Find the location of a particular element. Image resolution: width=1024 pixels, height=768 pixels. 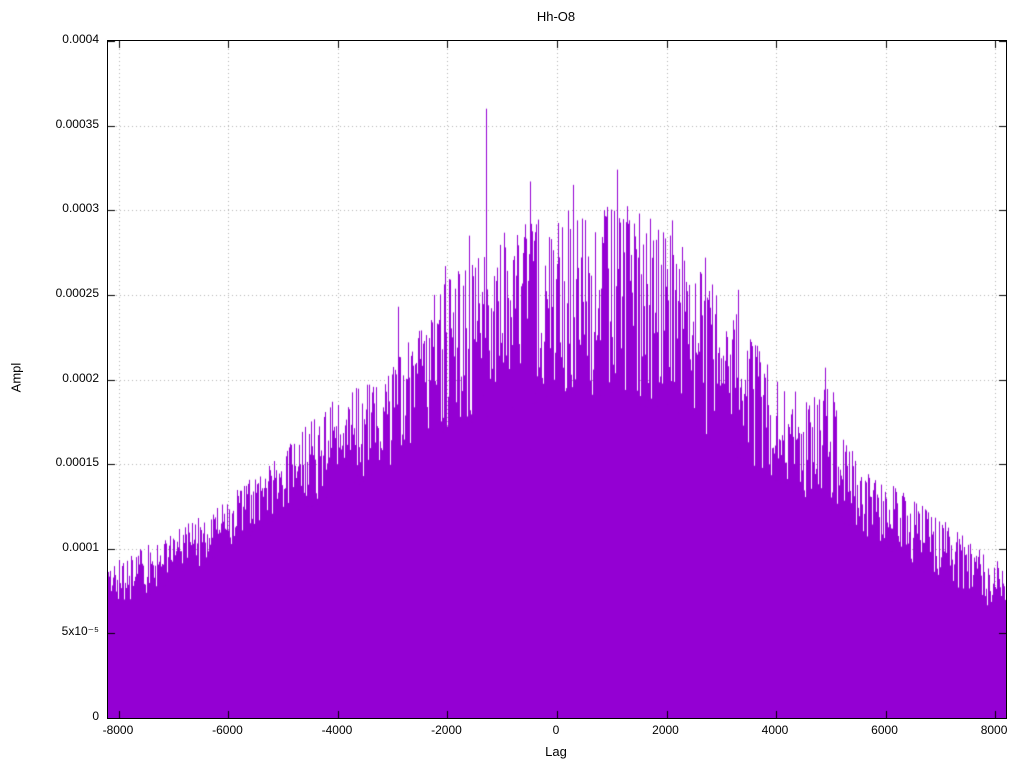

x-tick-label: -4000 is located at coordinates (337, 730).